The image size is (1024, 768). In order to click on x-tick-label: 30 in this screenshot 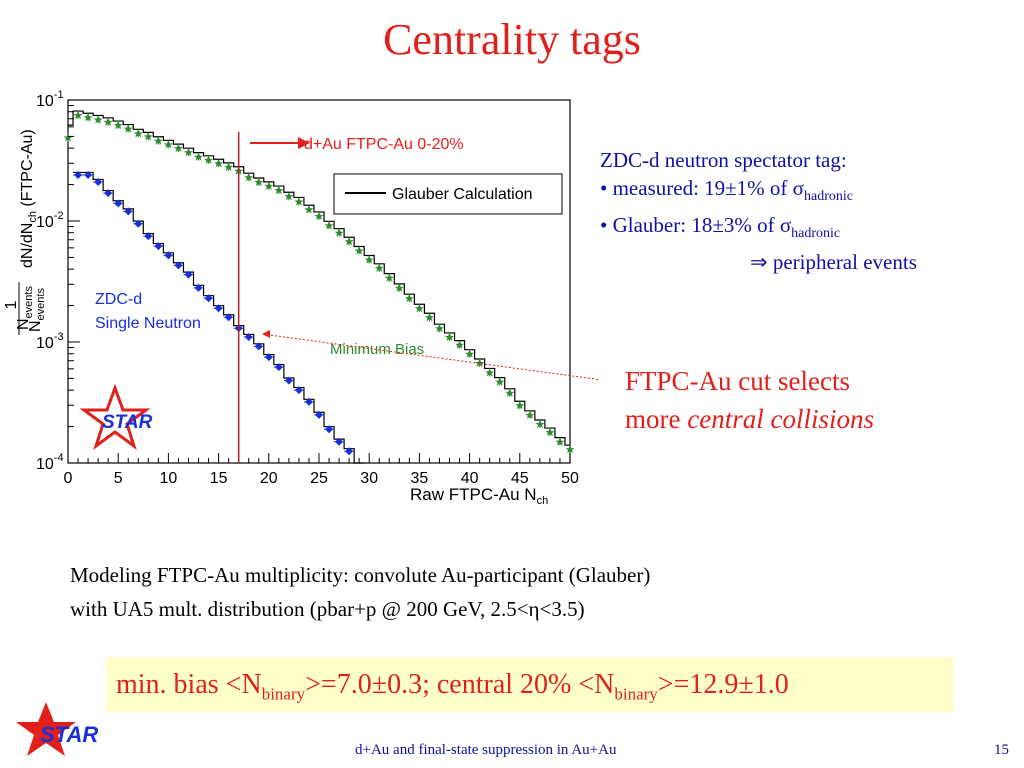, I will do `click(369, 478)`.